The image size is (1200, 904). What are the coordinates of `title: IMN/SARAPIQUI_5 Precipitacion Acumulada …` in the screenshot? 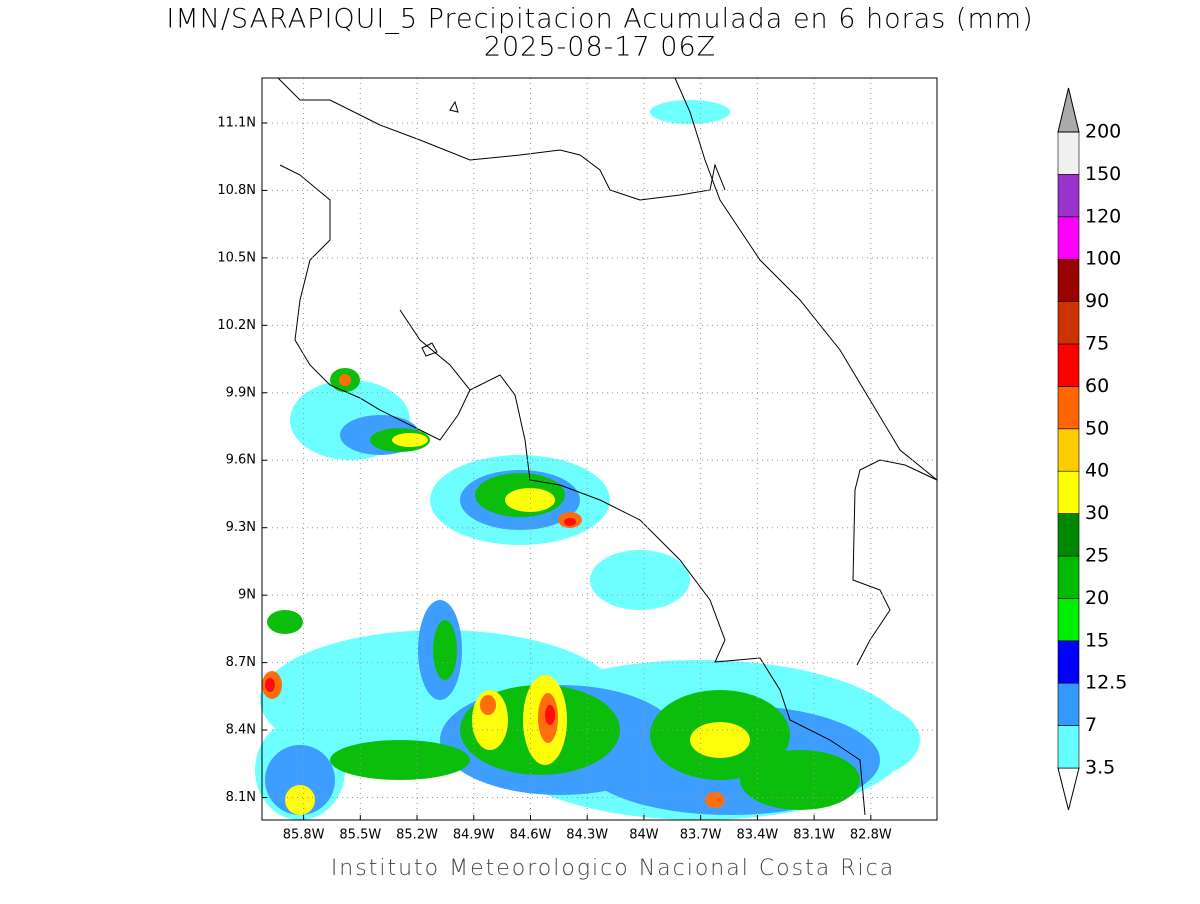 It's located at (599, 19).